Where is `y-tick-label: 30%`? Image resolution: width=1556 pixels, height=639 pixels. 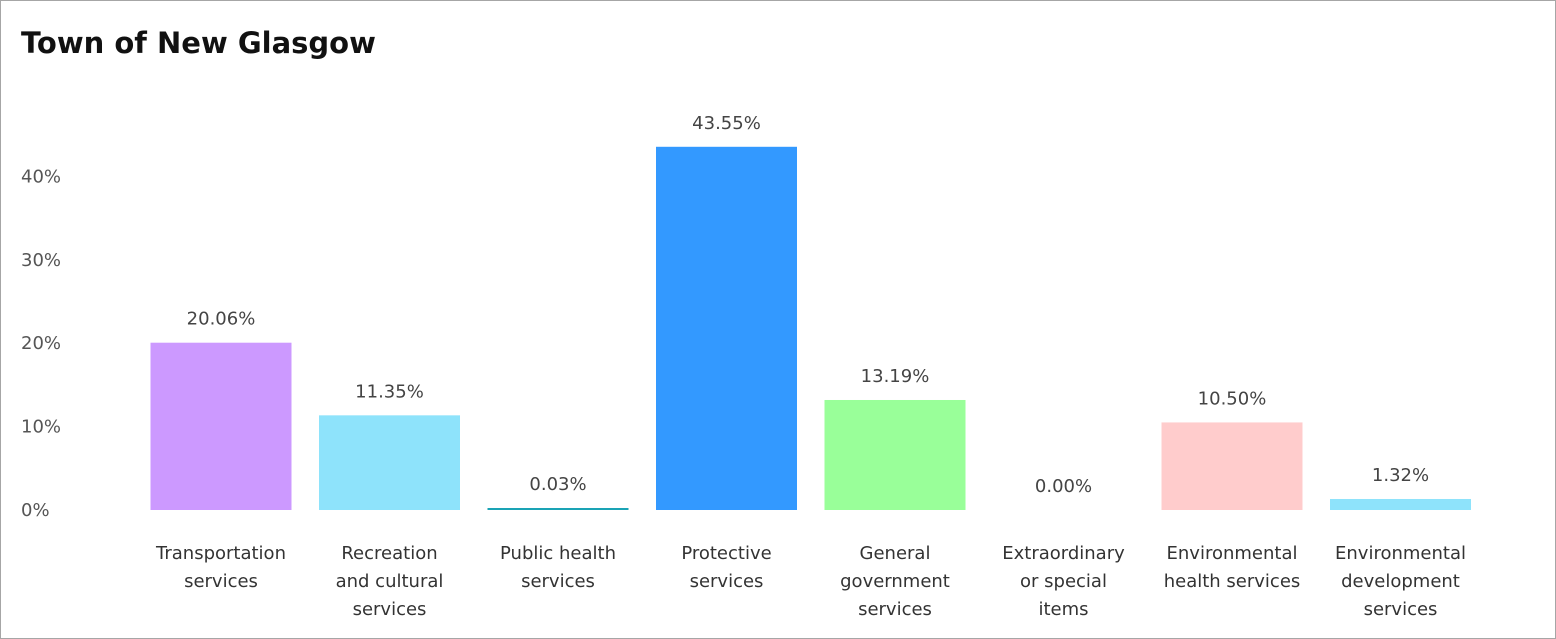
y-tick-label: 30% is located at coordinates (41, 260).